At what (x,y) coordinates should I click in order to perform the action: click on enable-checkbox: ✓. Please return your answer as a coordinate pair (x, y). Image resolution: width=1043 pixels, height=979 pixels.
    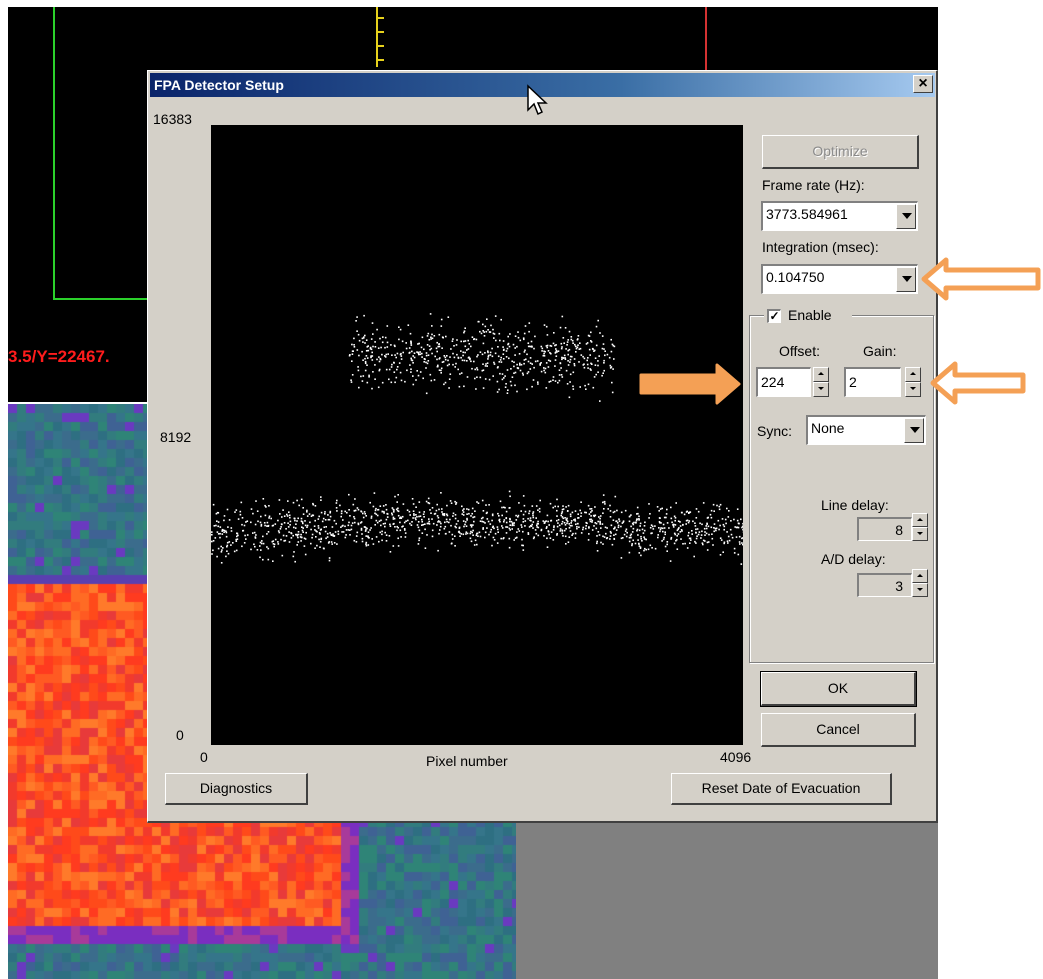
    Looking at the image, I should click on (774, 316).